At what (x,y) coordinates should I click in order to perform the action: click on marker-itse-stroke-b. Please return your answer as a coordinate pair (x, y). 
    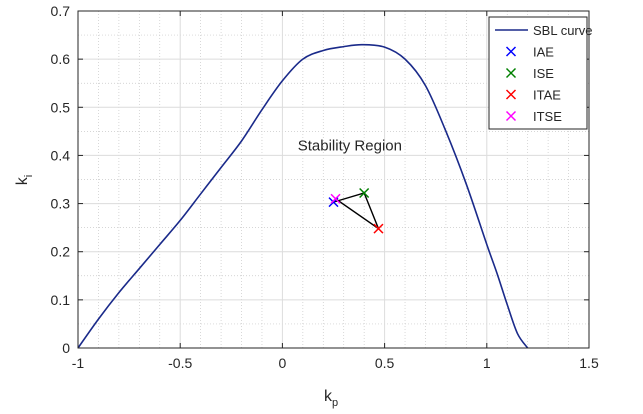
    Looking at the image, I should click on (335, 198).